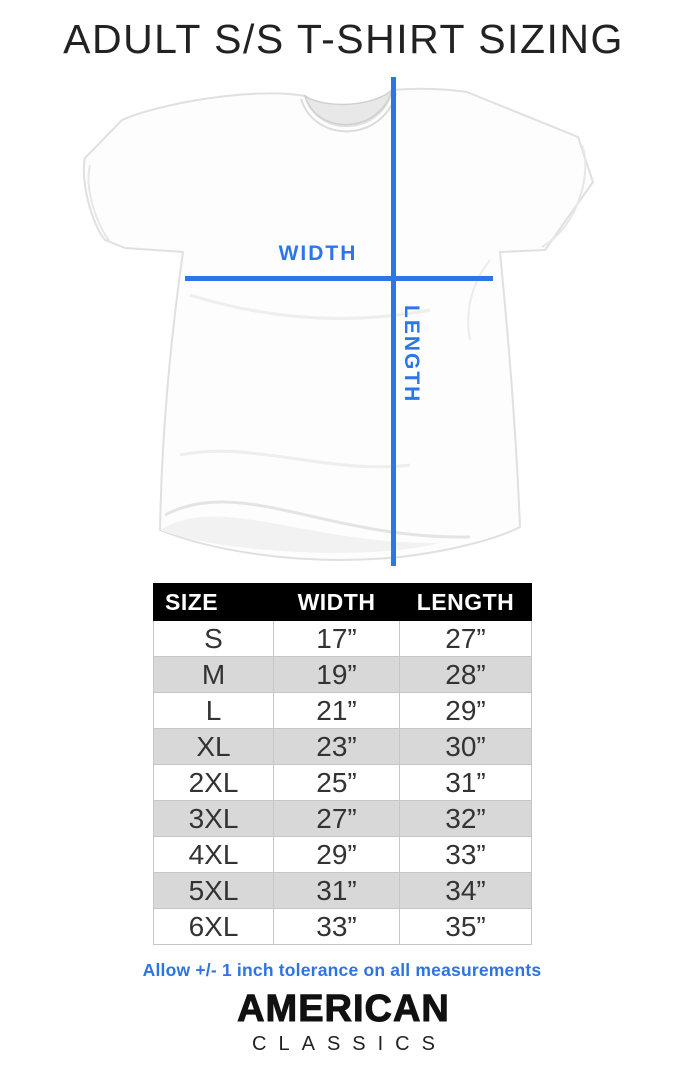  What do you see at coordinates (465, 818) in the screenshot?
I see `length-cell: 32”` at bounding box center [465, 818].